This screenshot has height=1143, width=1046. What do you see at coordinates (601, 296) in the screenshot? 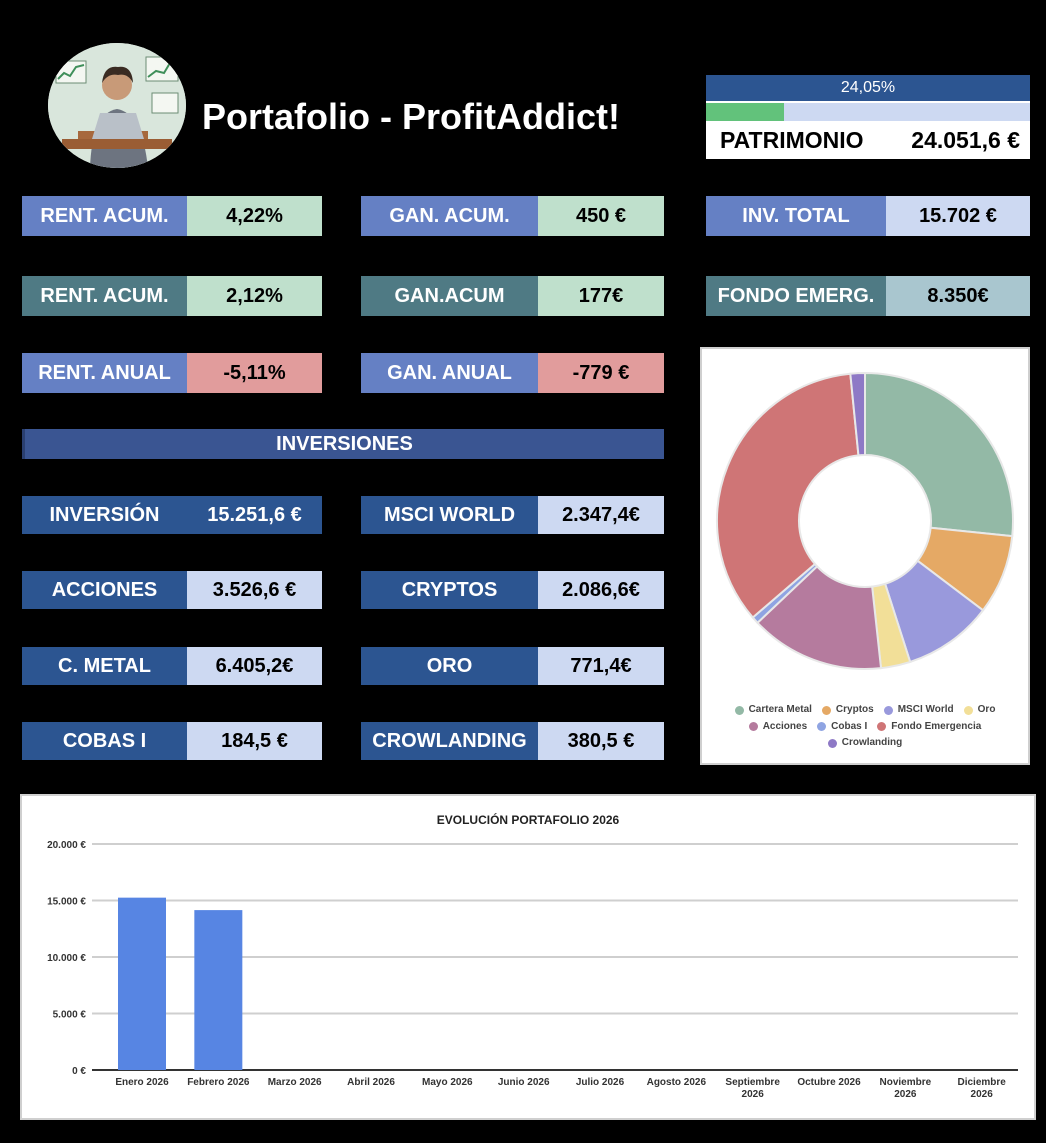
I see `gan-acum-2-value: 177€` at bounding box center [601, 296].